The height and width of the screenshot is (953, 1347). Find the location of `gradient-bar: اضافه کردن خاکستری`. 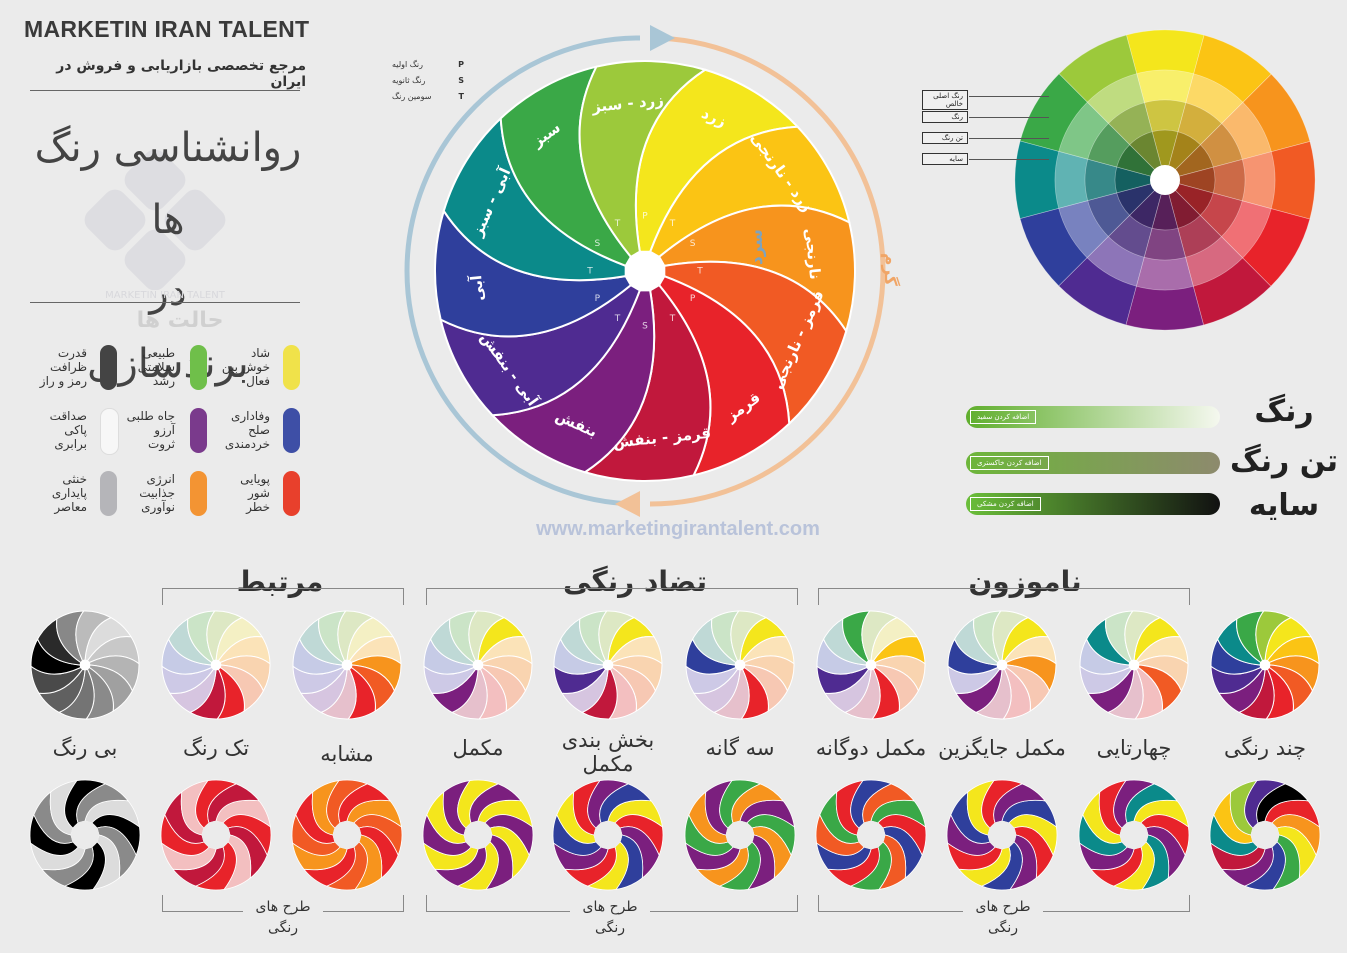

gradient-bar: اضافه کردن خاکستری is located at coordinates (1093, 463).